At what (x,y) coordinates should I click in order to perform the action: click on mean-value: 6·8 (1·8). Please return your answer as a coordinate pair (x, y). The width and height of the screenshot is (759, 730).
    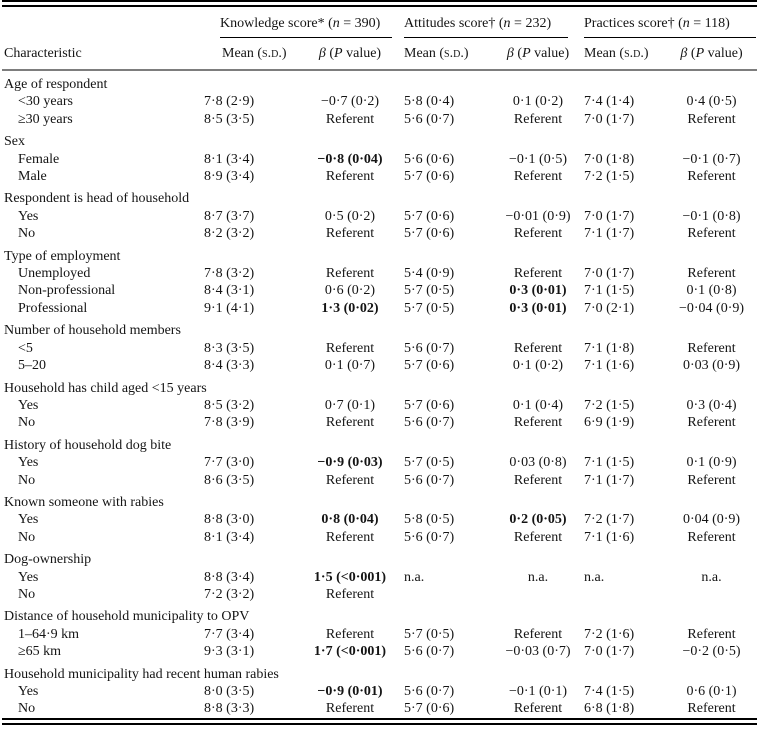
    Looking at the image, I should click on (609, 709).